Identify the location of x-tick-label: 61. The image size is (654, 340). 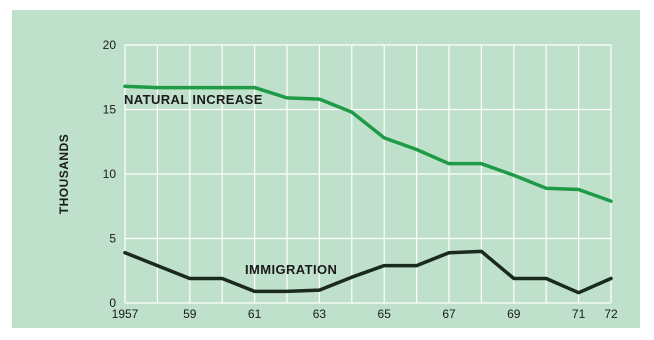
(255, 314).